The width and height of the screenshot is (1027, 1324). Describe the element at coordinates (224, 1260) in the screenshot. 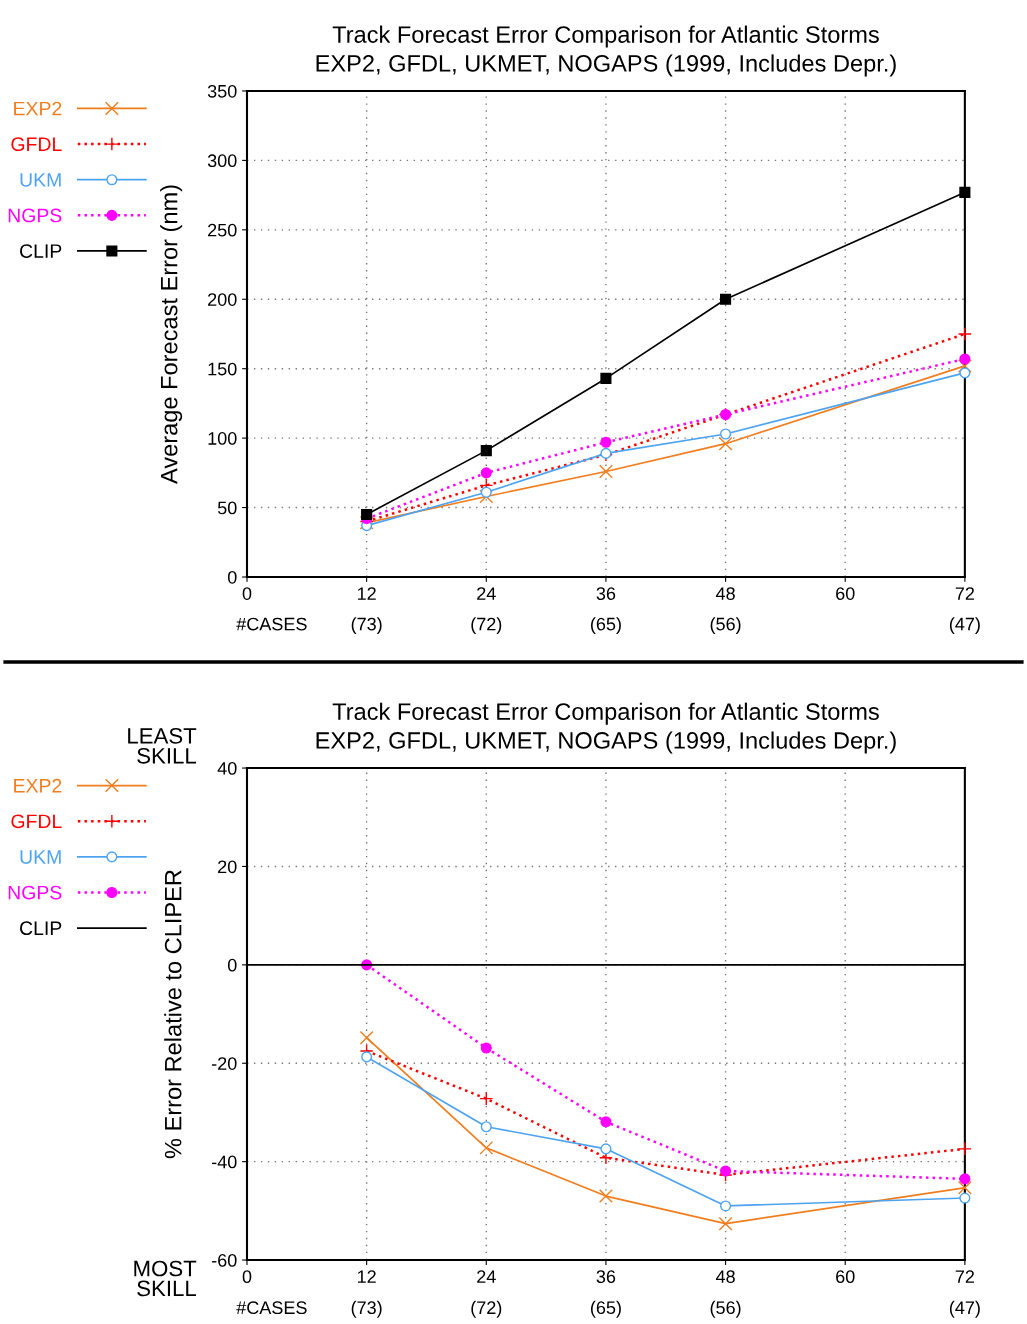

I see `y-tick-label: -60` at that location.